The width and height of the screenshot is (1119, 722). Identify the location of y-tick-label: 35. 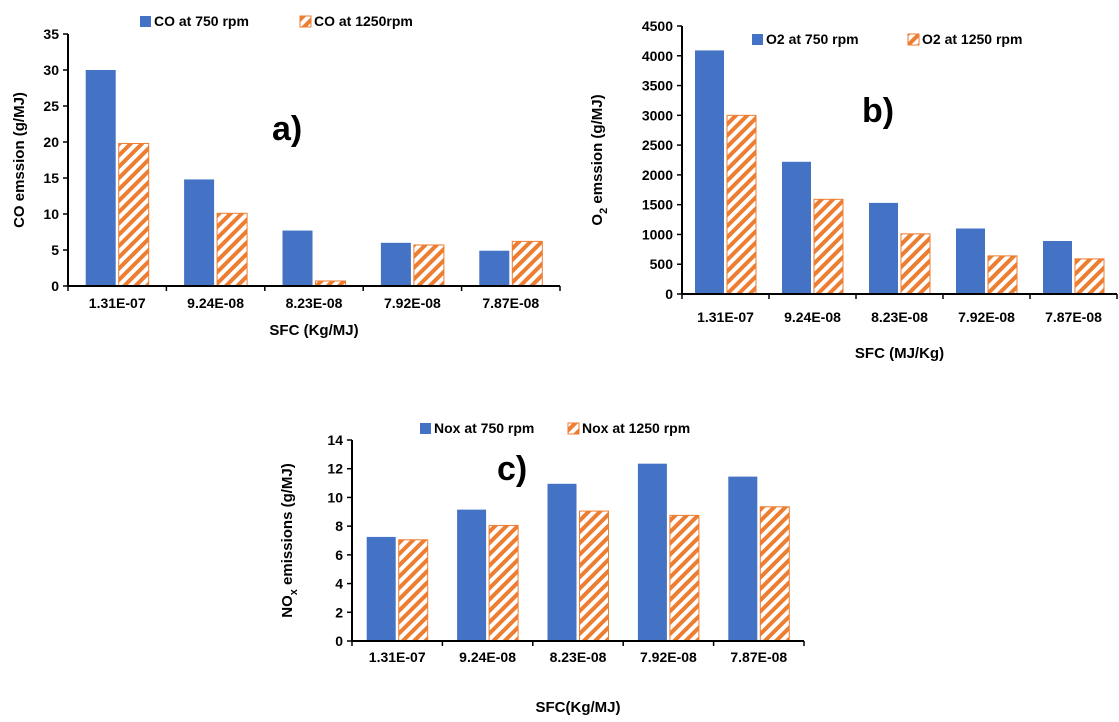
(51, 34).